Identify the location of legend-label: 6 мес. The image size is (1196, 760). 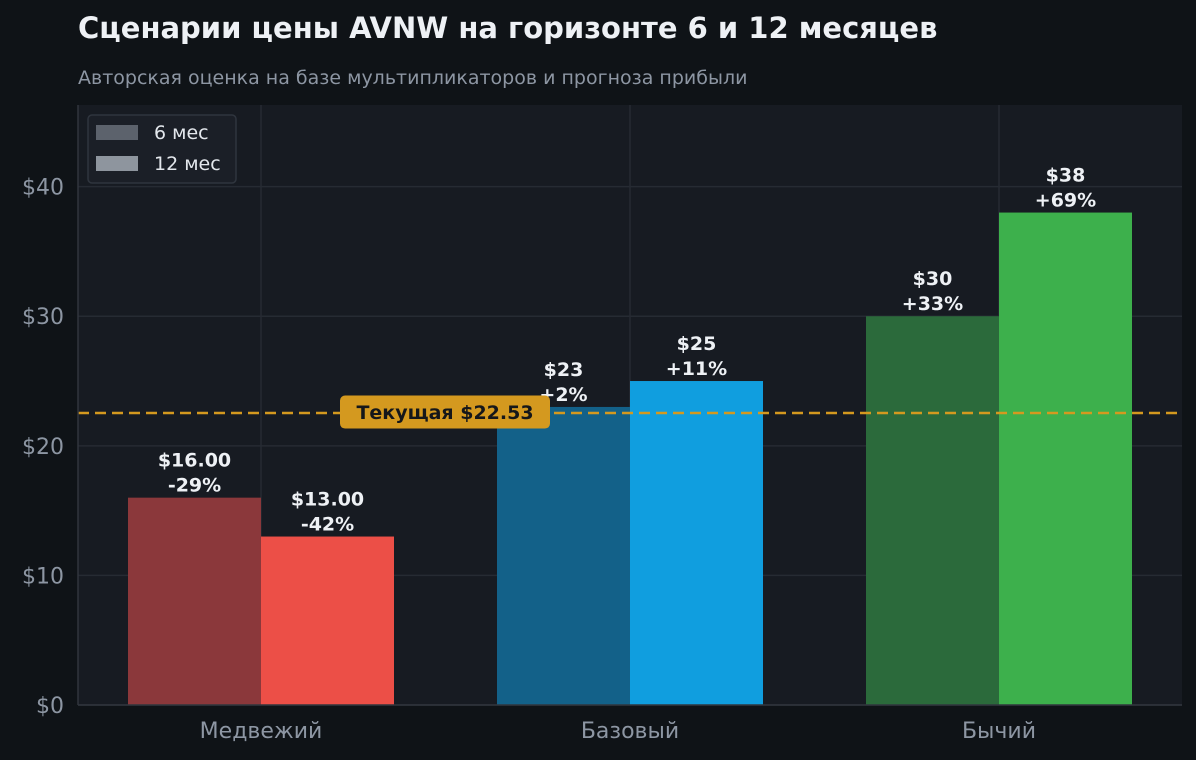
(181, 133).